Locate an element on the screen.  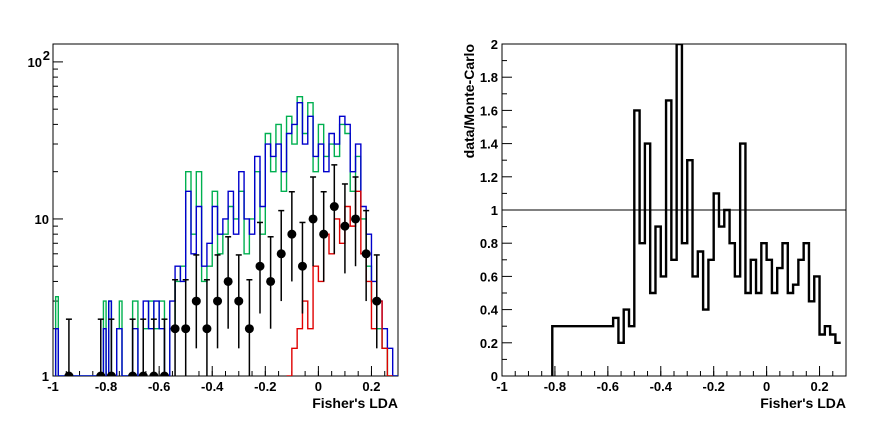
y-tick-label: 1.4 is located at coordinates (489, 144).